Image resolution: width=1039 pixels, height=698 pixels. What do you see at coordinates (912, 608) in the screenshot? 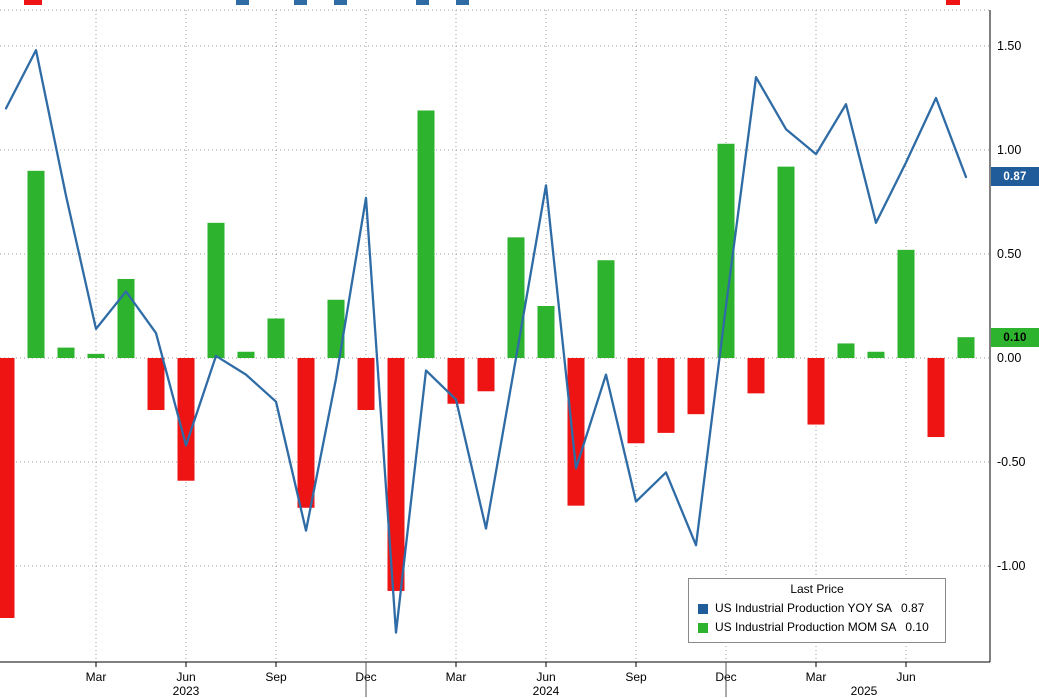
I see `legend-value-yoy: 0.87` at bounding box center [912, 608].